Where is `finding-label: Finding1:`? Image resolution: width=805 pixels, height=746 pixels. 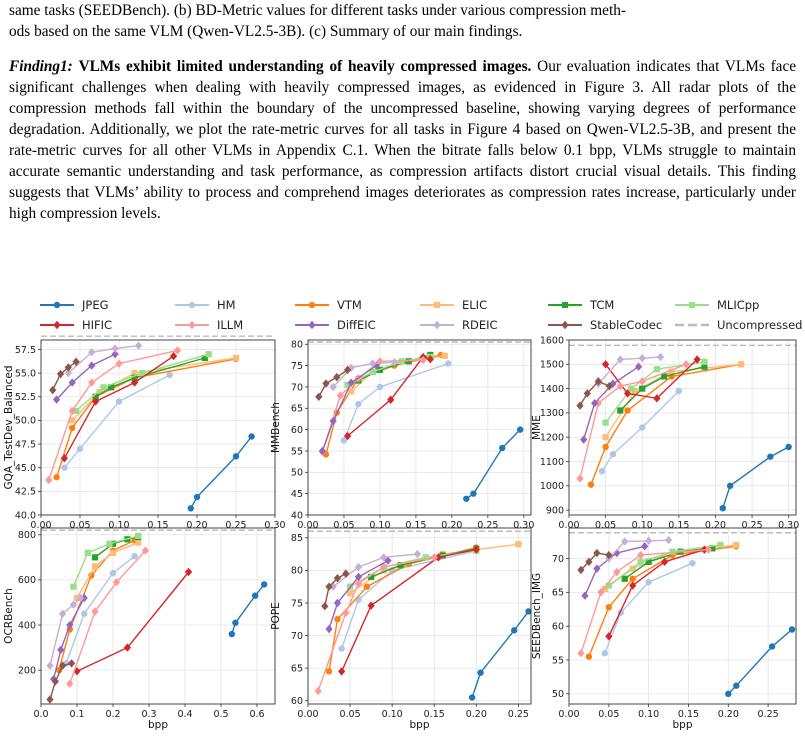 finding-label: Finding1: is located at coordinates (41, 66).